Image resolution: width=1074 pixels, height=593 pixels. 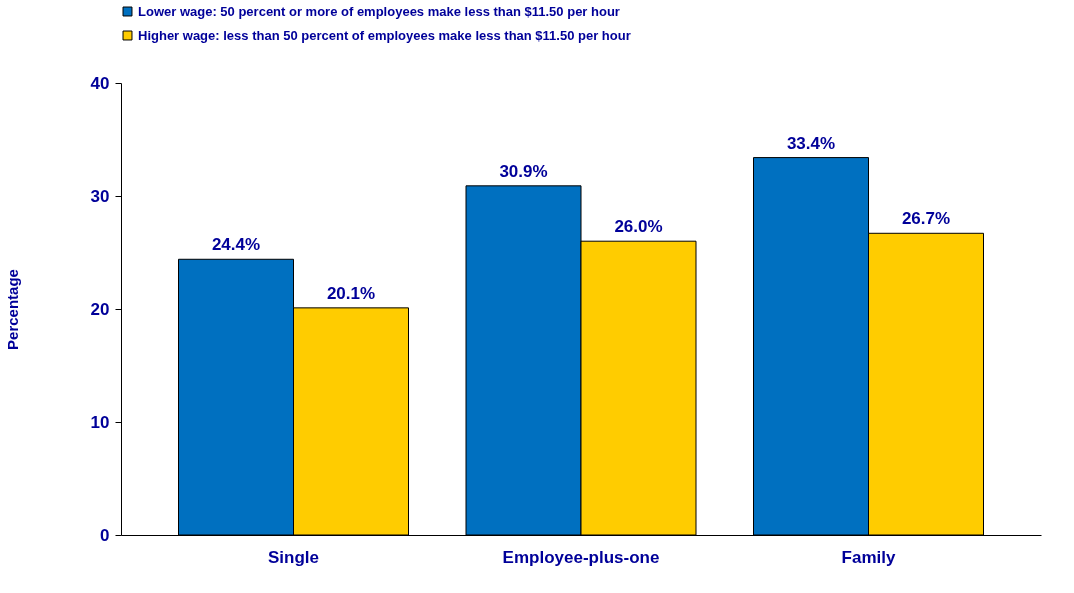 I want to click on y-axis-title: Percentage, so click(x=12, y=309).